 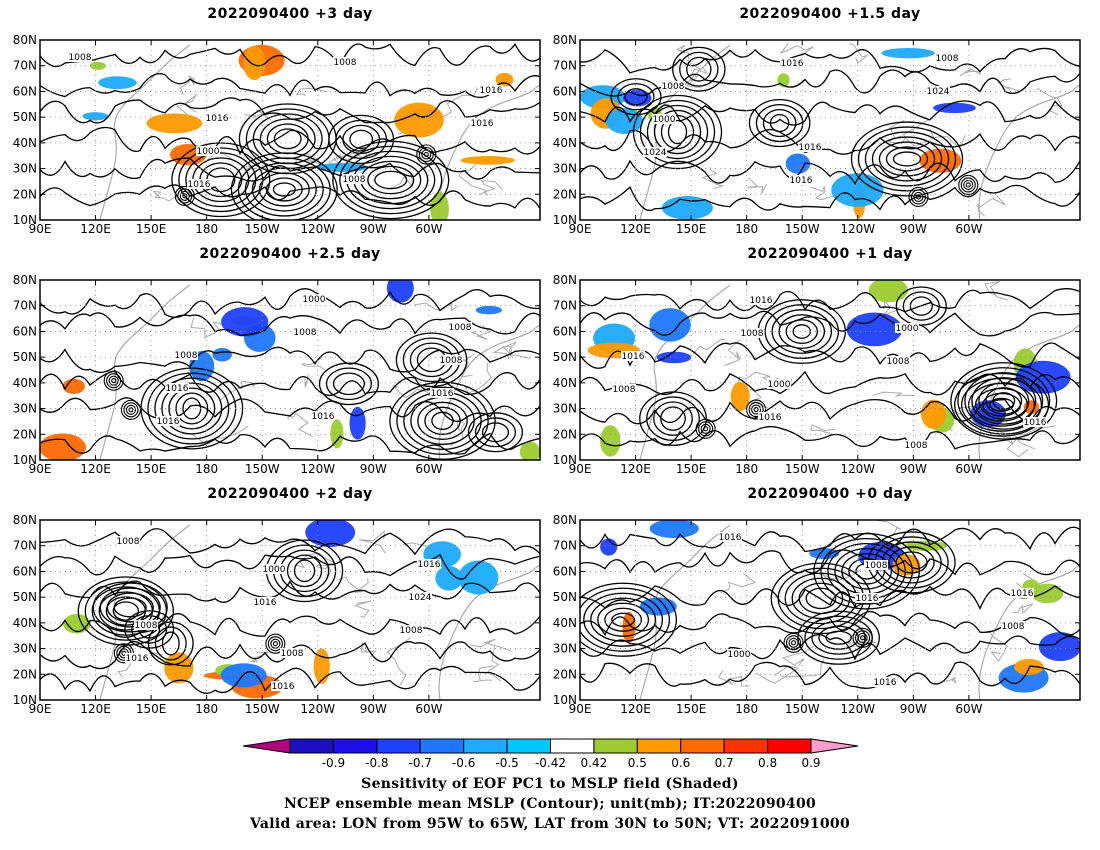 What do you see at coordinates (290, 254) in the screenshot?
I see `panel-title: 2022090400 +2.5 day` at bounding box center [290, 254].